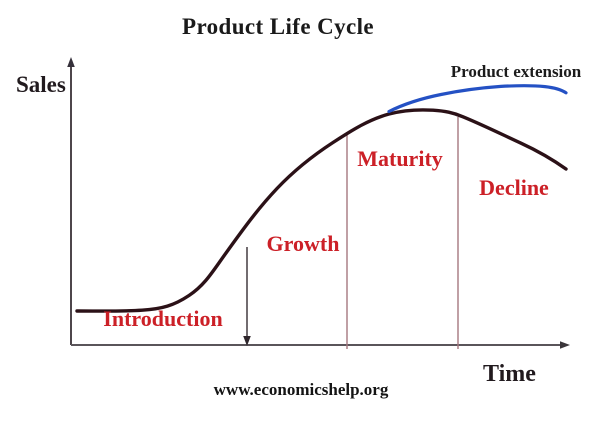  Describe the element at coordinates (400, 158) in the screenshot. I see `phase-label-maturity: Maturity` at that location.